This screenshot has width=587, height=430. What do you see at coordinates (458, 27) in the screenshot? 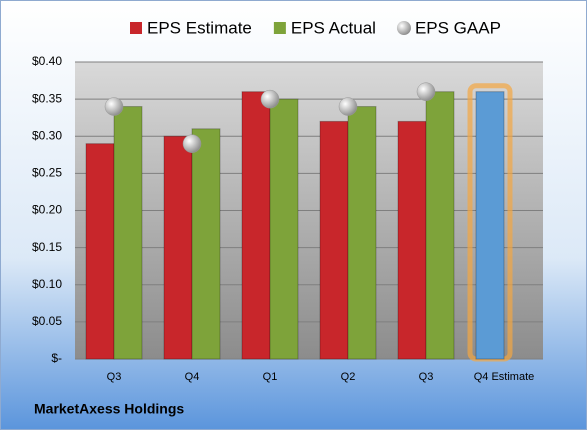
I see `legend-label: EPS GAAP` at bounding box center [458, 27].